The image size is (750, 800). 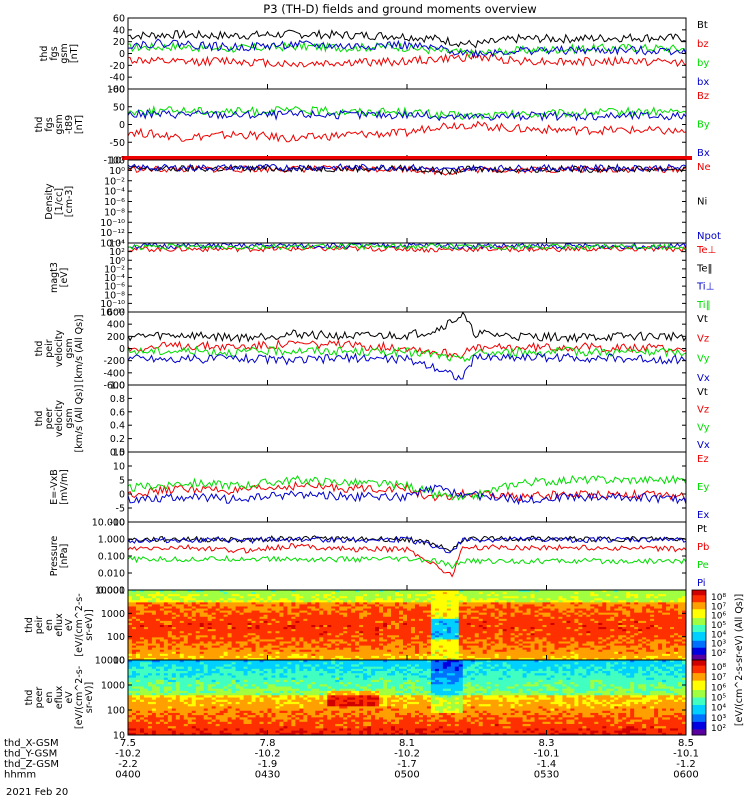 I want to click on y-tick-label: 60, so click(x=119, y=19).